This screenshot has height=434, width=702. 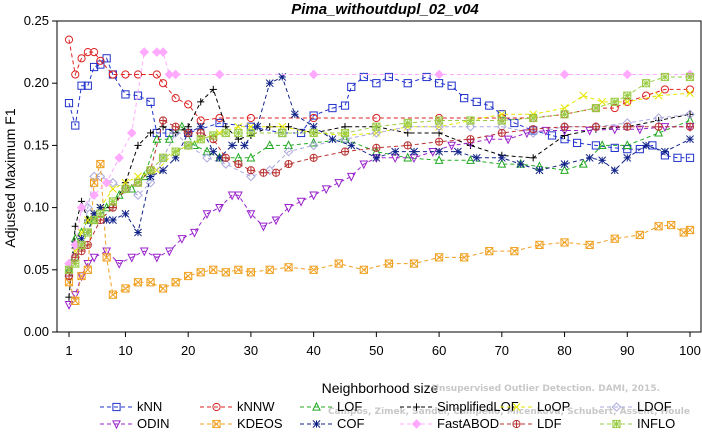 I want to click on legend-label: FastABOD, so click(x=468, y=423).